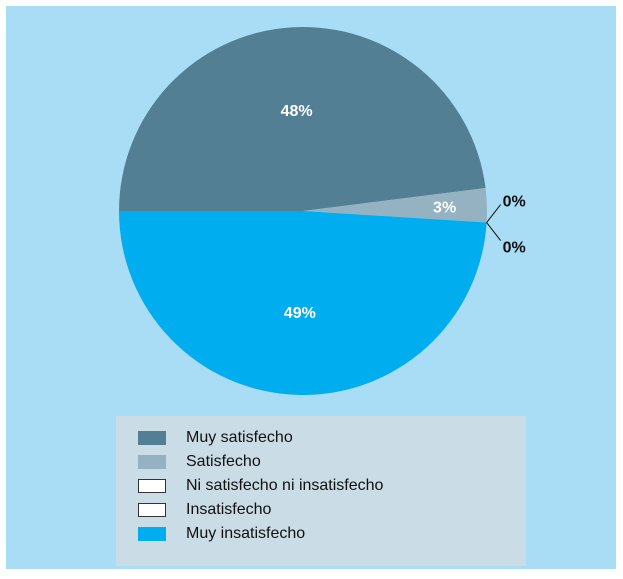 The height and width of the screenshot is (579, 623). I want to click on legend-item-ni-satisfecho-ni-insatisfecho: Ni satisfecho ni insatisfecho, so click(321, 486).